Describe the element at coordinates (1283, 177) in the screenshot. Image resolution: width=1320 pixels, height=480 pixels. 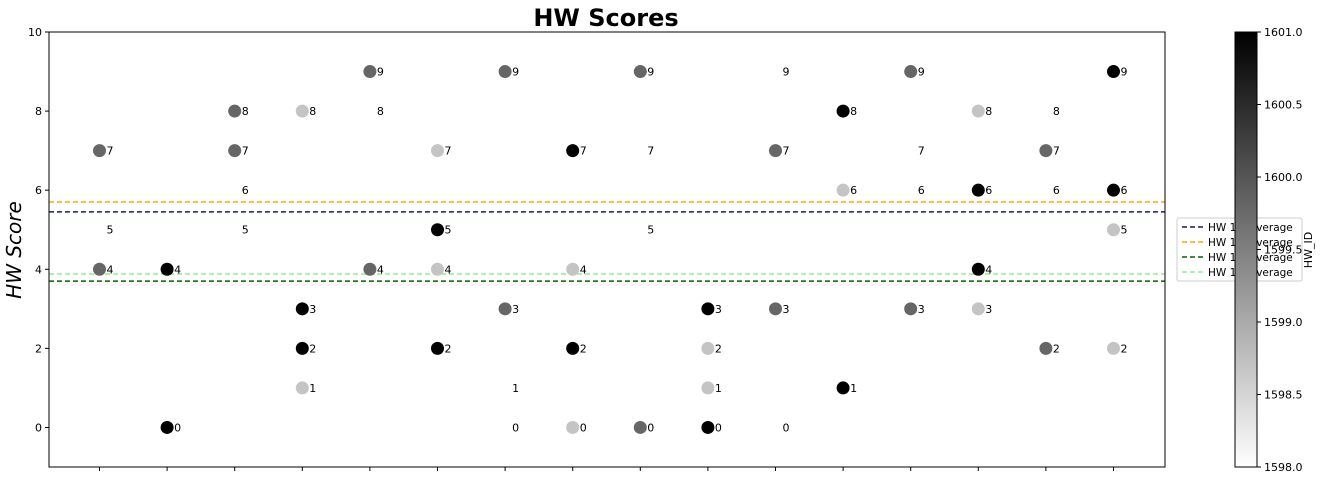
I see `colorbar-tick-label: 1600.0` at that location.